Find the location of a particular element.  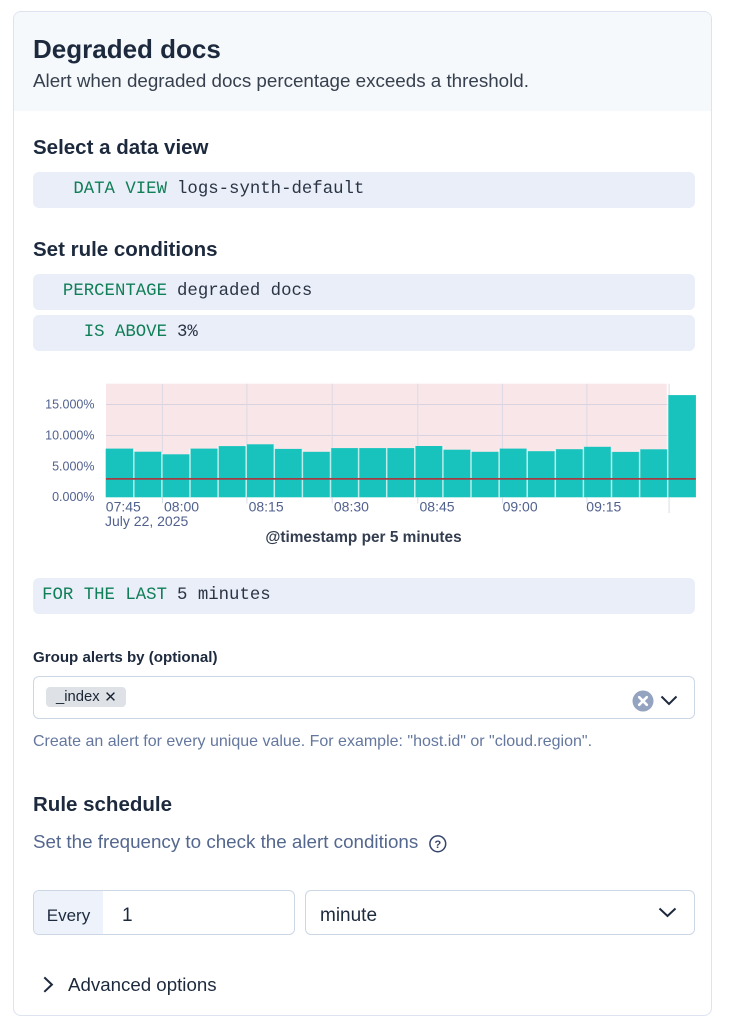

svg-text: 08:00 is located at coordinates (181, 507).